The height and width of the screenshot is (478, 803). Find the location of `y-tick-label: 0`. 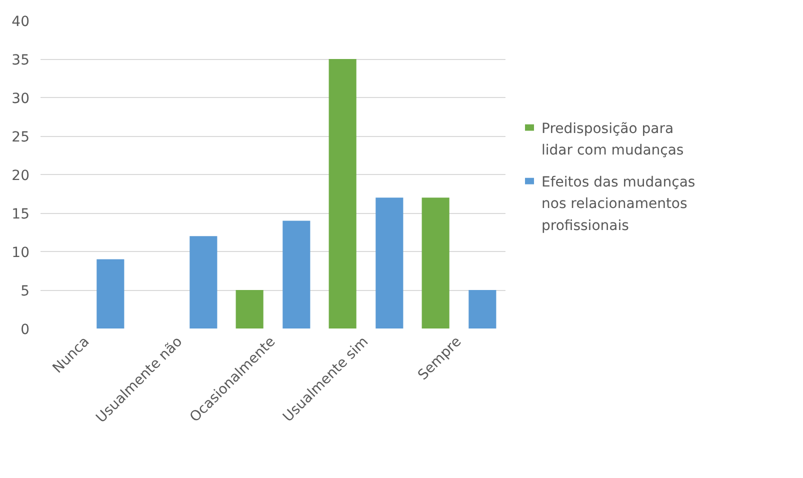

y-tick-label: 0 is located at coordinates (25, 330).